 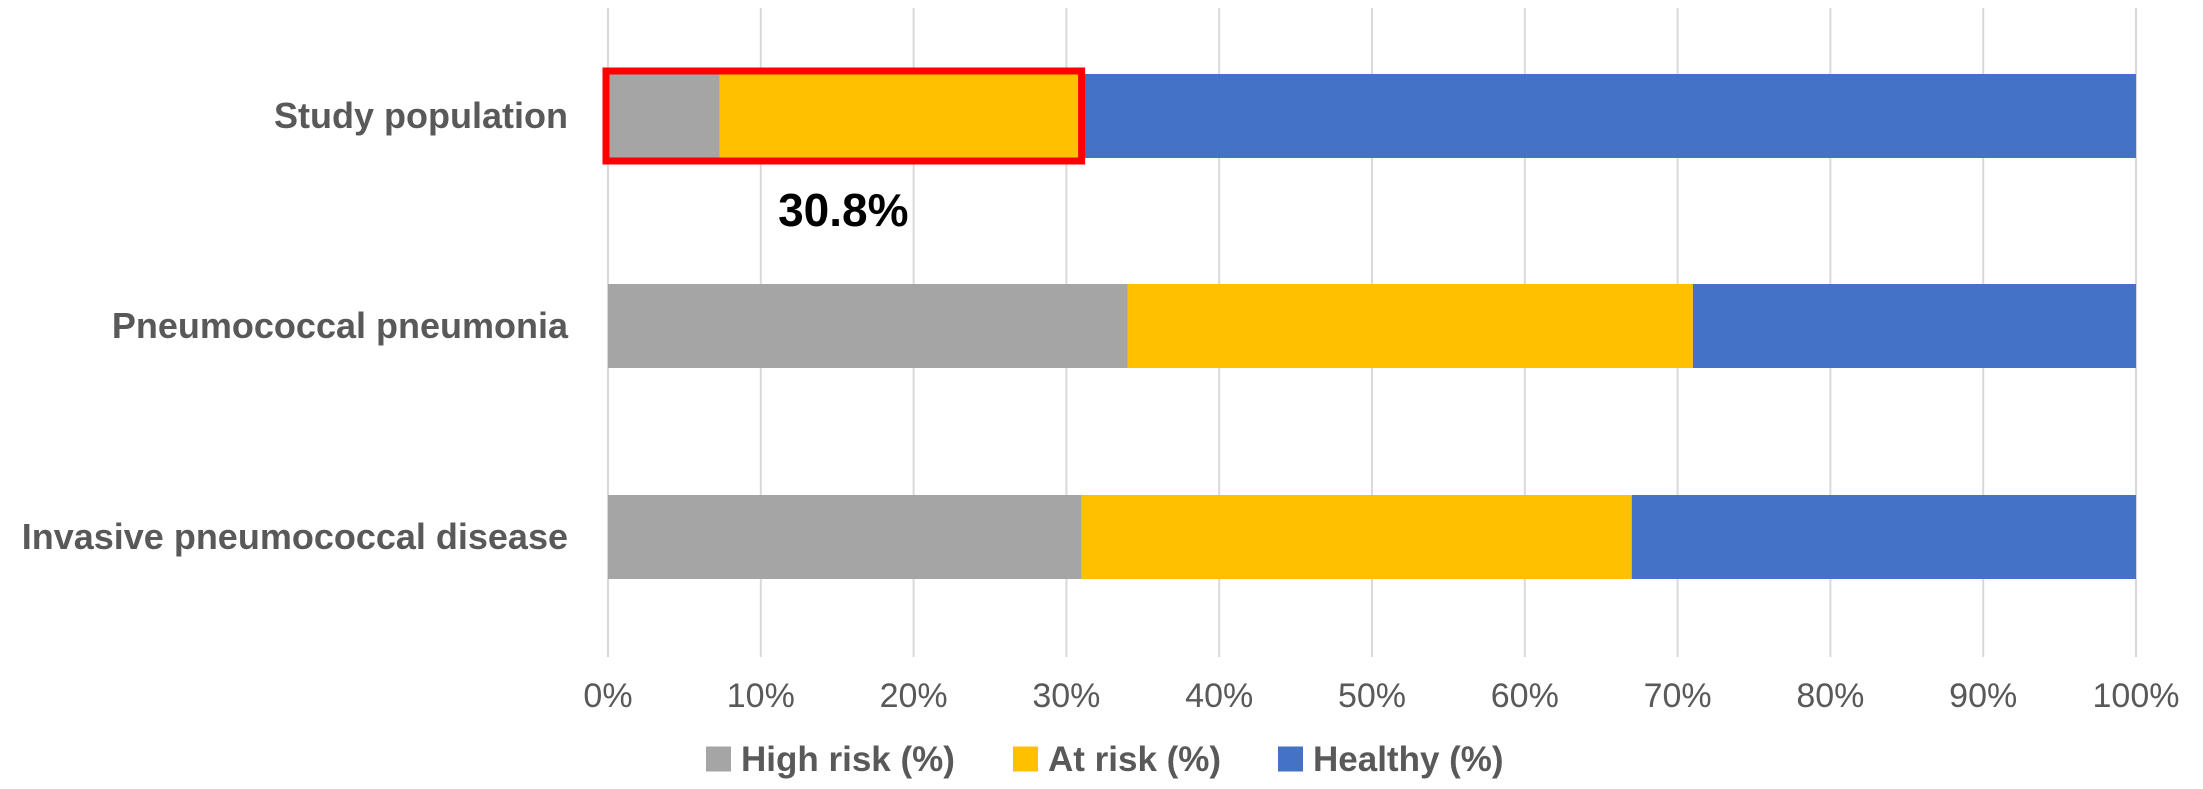 I want to click on x-tick-labels: 0% 10% 20% 30% 40% 50% 60% 70% 80% 90% 100%, so click(x=1381, y=696).